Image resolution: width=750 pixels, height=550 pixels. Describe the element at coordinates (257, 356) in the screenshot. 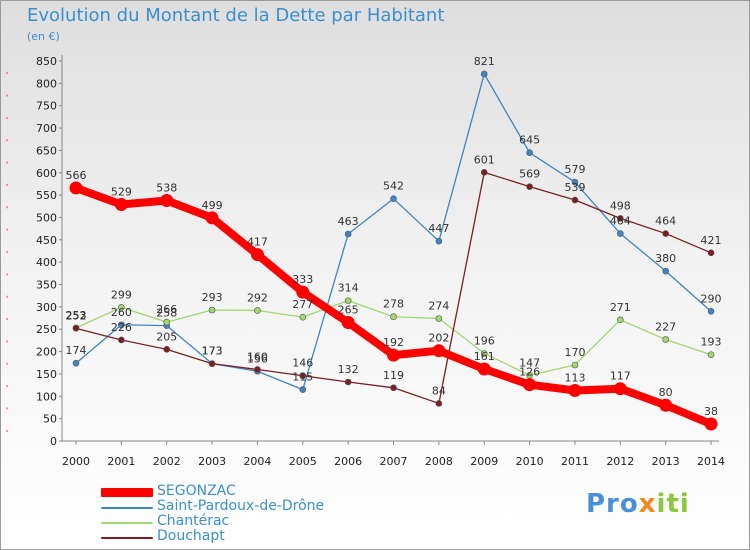

I see `data-label: 160` at that location.